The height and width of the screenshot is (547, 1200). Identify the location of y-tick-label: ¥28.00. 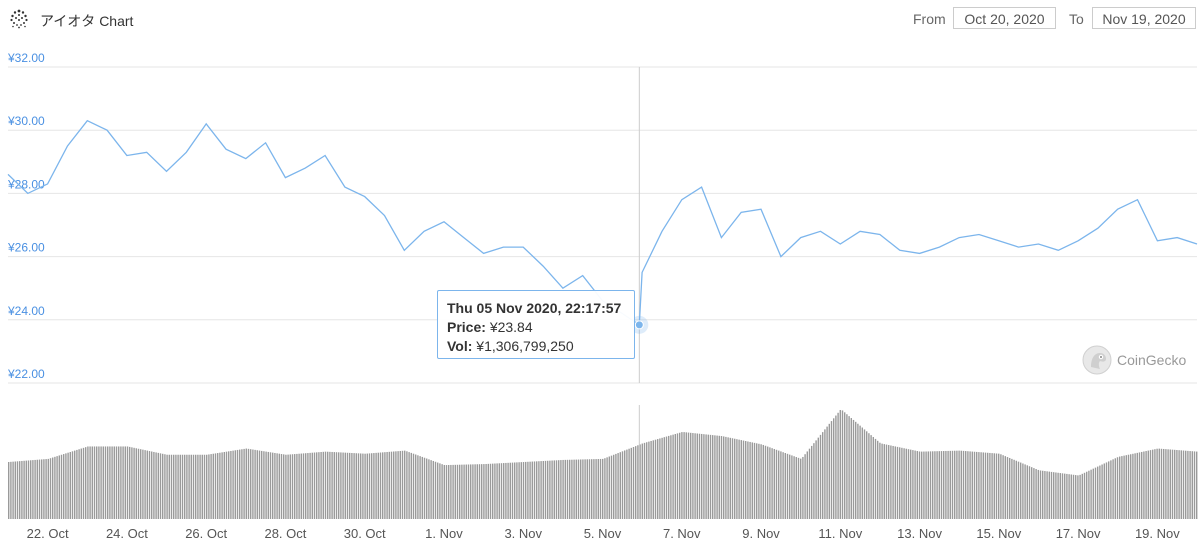
(26, 184).